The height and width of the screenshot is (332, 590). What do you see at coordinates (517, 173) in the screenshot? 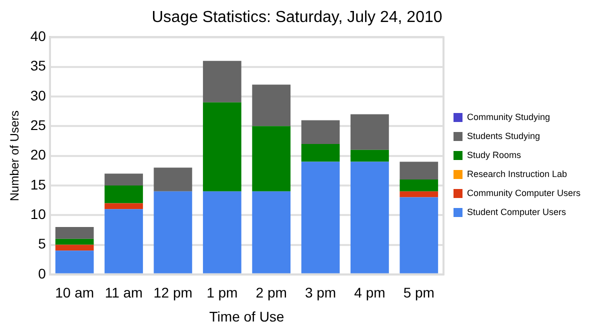
I see `legend-label: Research Instruction Lab` at bounding box center [517, 173].